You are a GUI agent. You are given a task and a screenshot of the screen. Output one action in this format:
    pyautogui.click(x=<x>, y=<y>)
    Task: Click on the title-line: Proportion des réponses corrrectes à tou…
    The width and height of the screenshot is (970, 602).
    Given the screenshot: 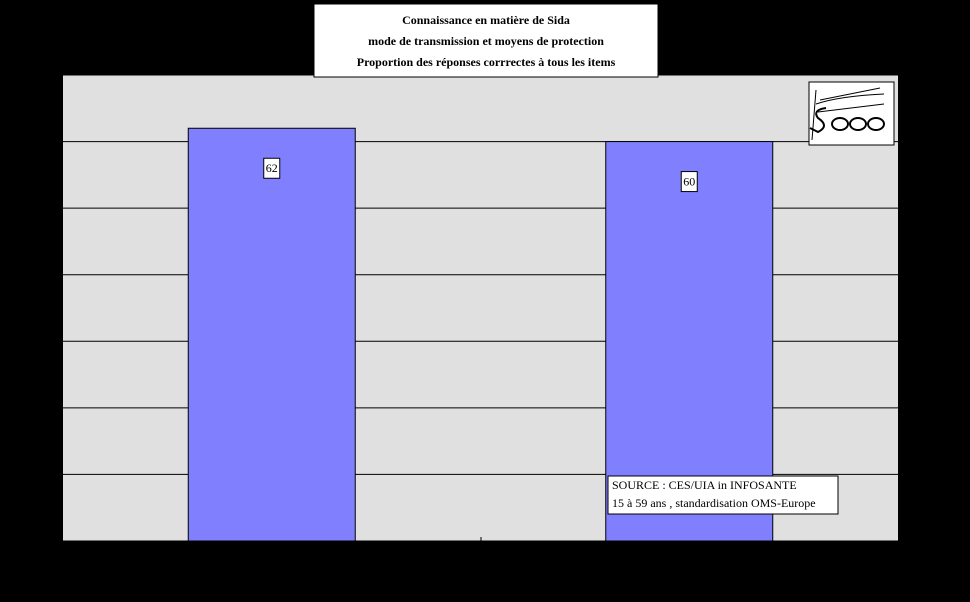 What is the action you would take?
    pyautogui.click(x=486, y=62)
    